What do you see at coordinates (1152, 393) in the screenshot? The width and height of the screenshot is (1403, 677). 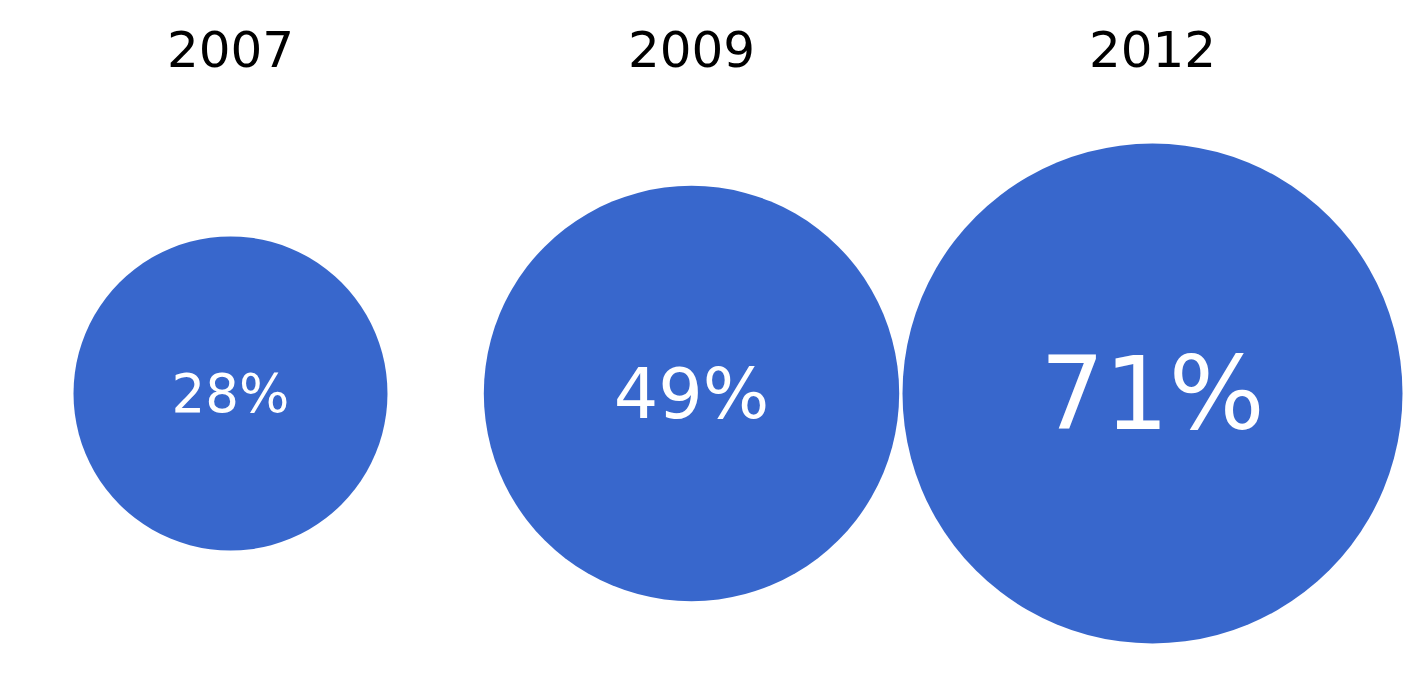 I see `data-label: 71%` at bounding box center [1152, 393].